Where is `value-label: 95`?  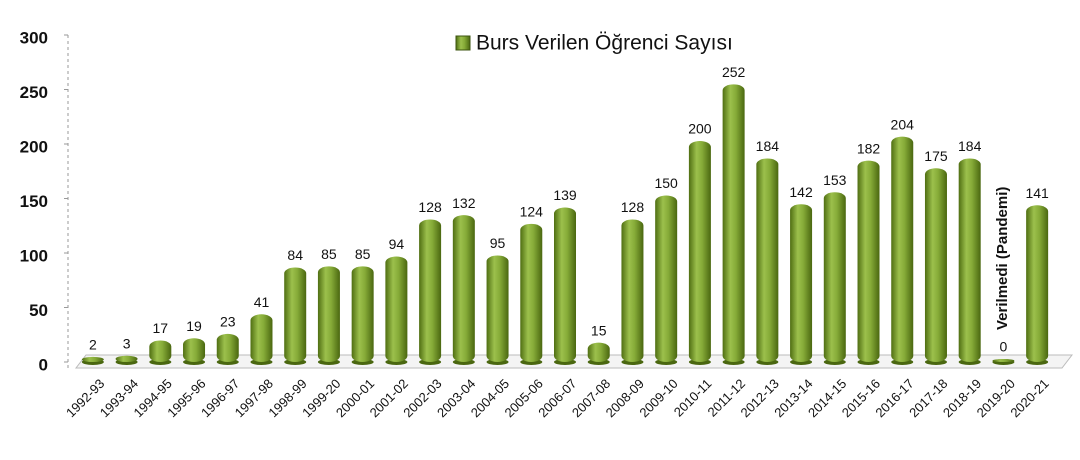 value-label: 95 is located at coordinates (498, 243).